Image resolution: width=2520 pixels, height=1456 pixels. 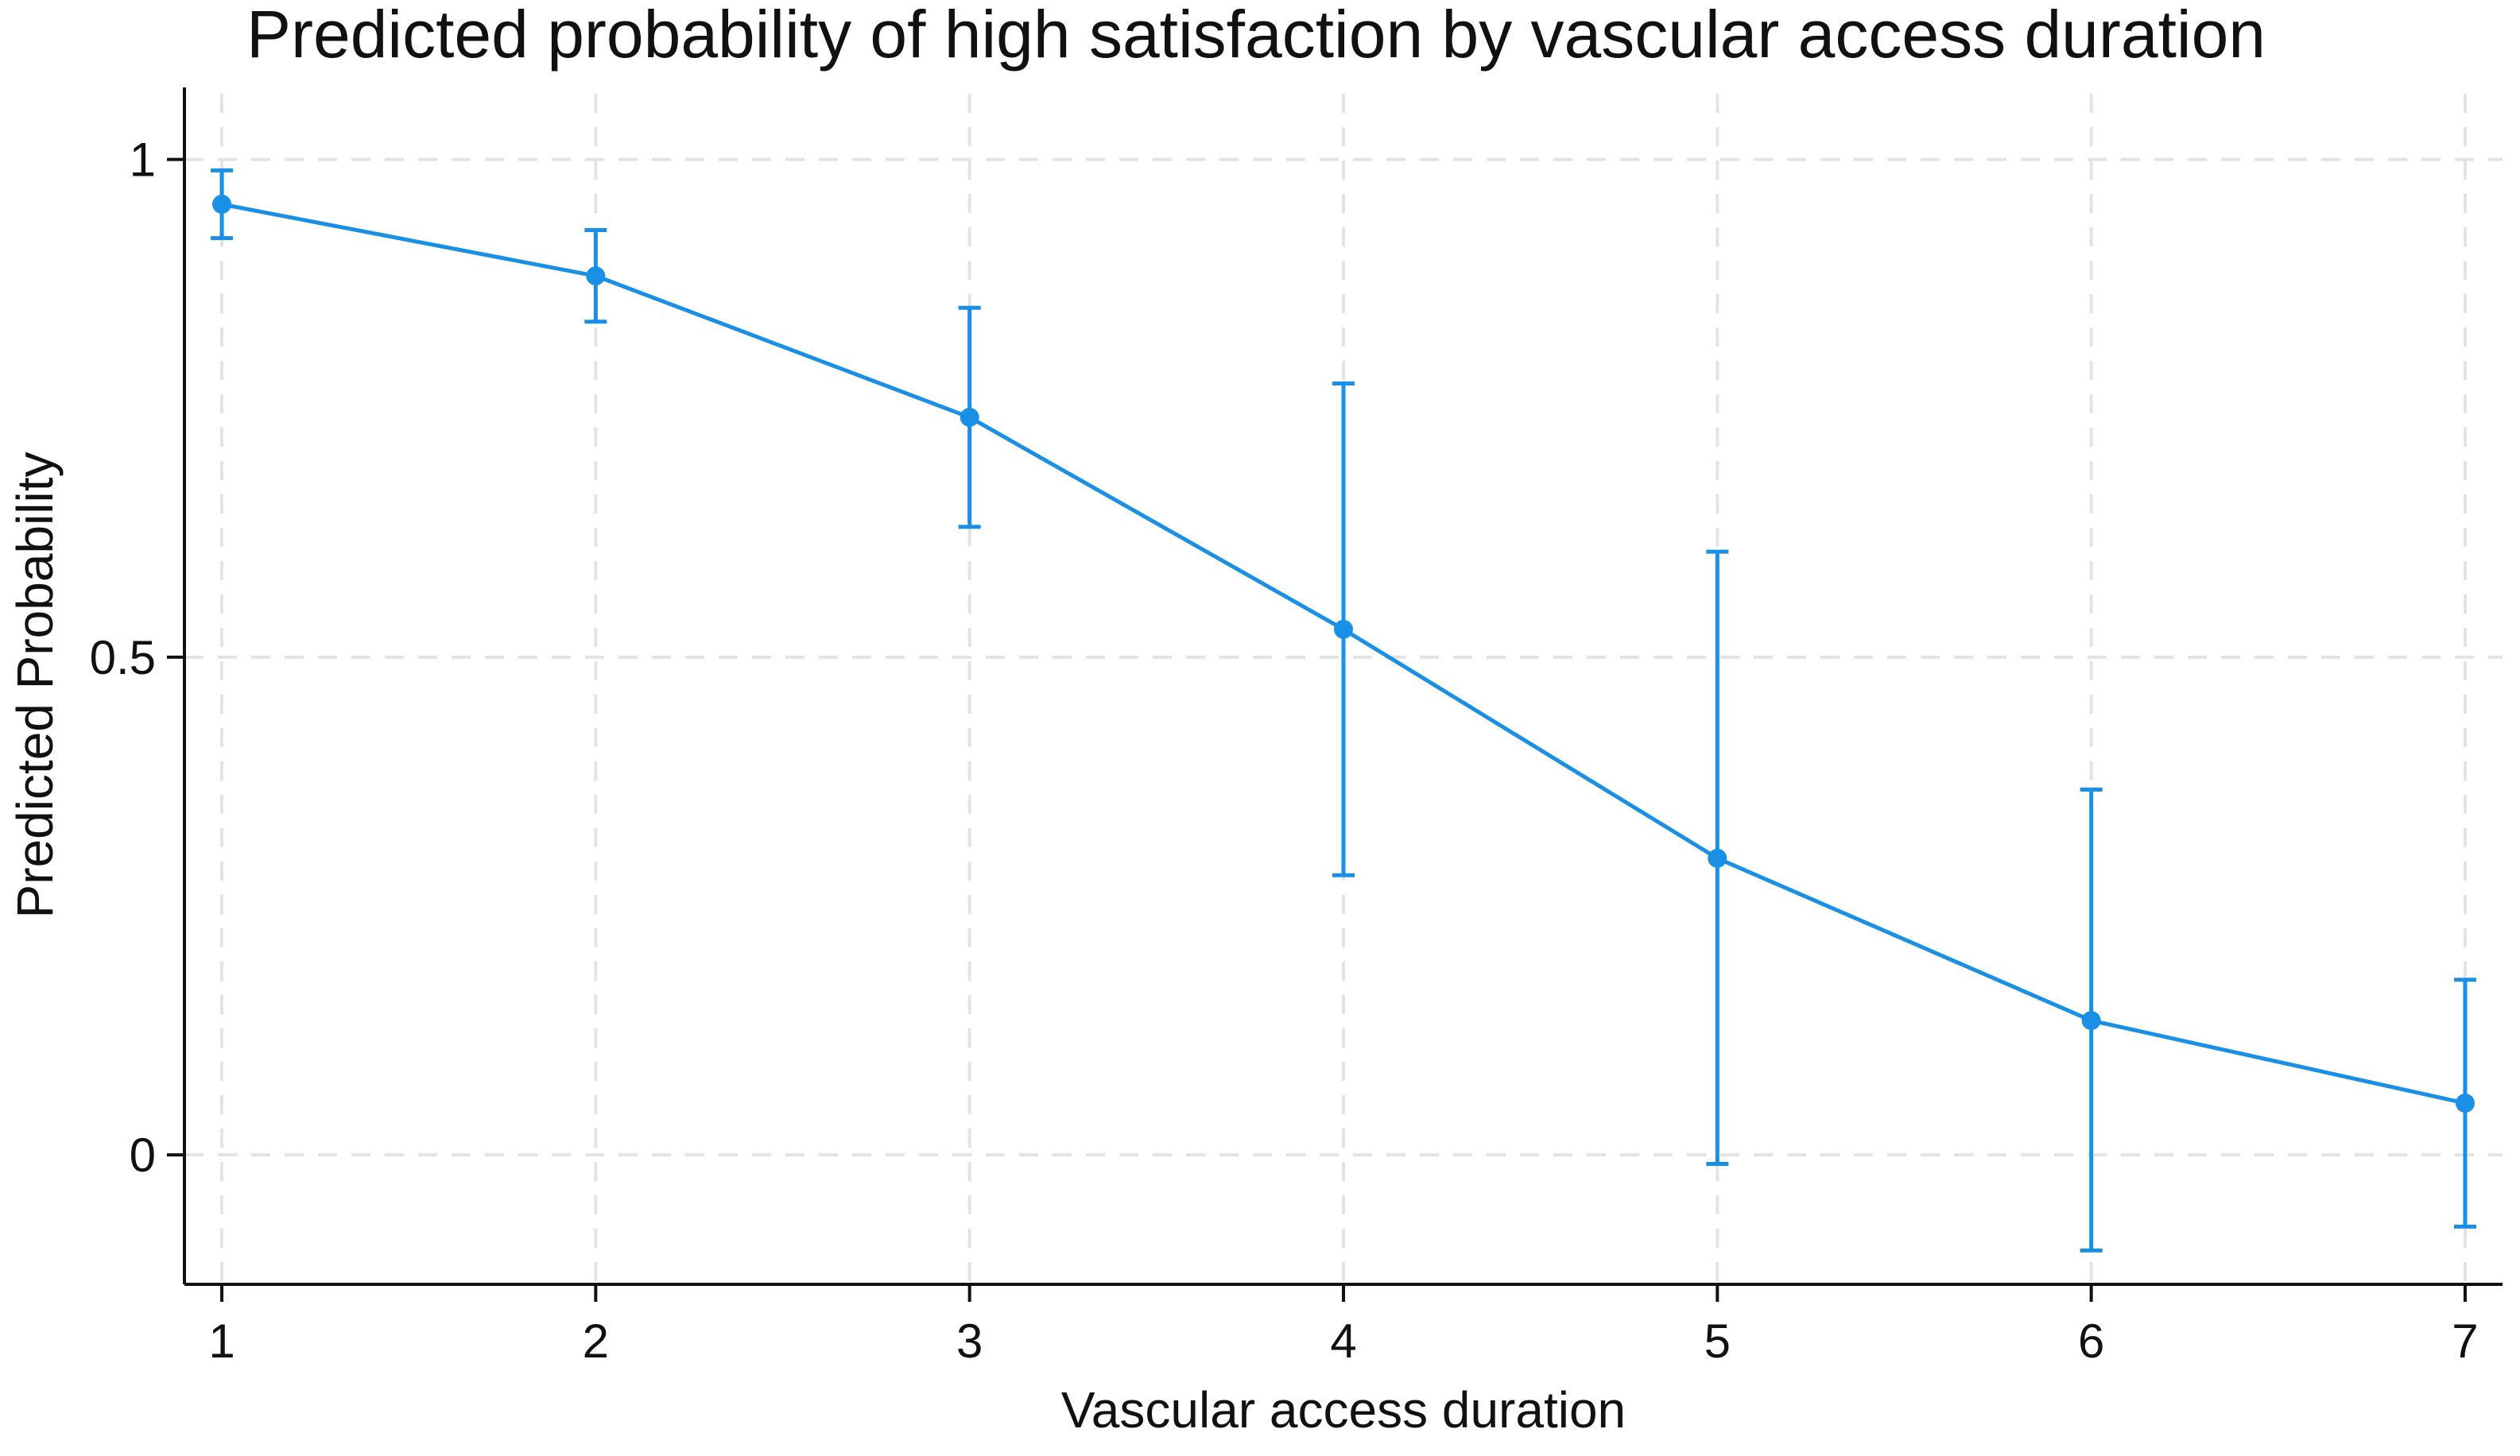 What do you see at coordinates (35, 685) in the screenshot?
I see `y-axis-label: Predicted Probability` at bounding box center [35, 685].